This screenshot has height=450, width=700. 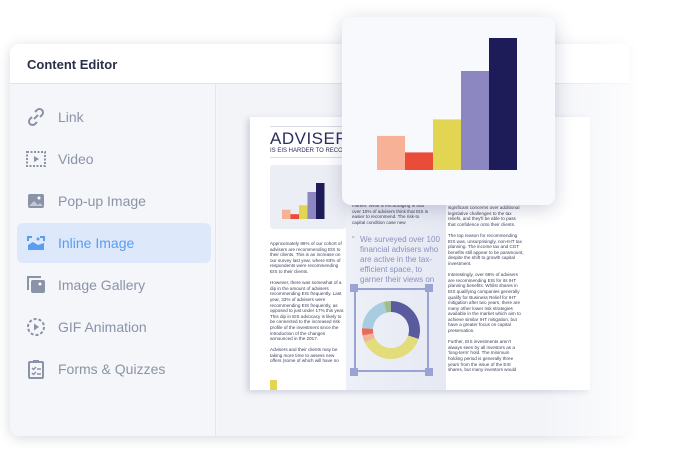 I want to click on image-gallery-icon, so click(x=36, y=284).